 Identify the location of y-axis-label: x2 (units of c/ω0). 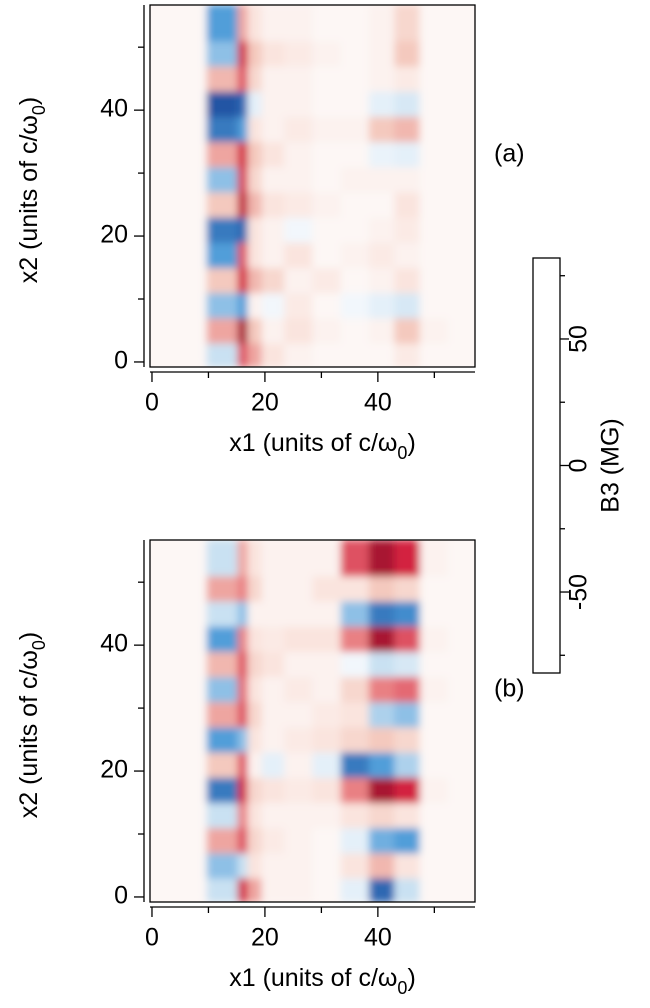
(32, 190).